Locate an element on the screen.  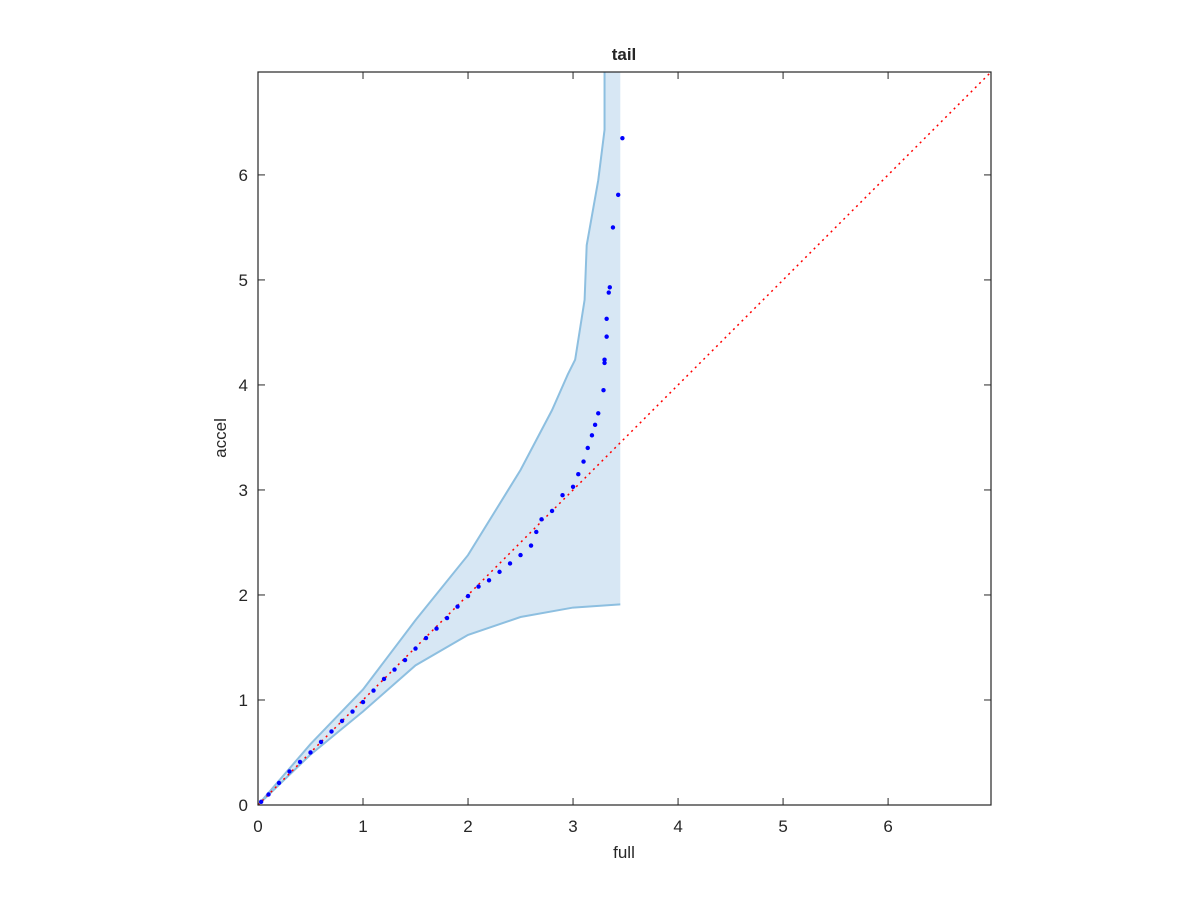
y-tick-label: 3 is located at coordinates (243, 490).